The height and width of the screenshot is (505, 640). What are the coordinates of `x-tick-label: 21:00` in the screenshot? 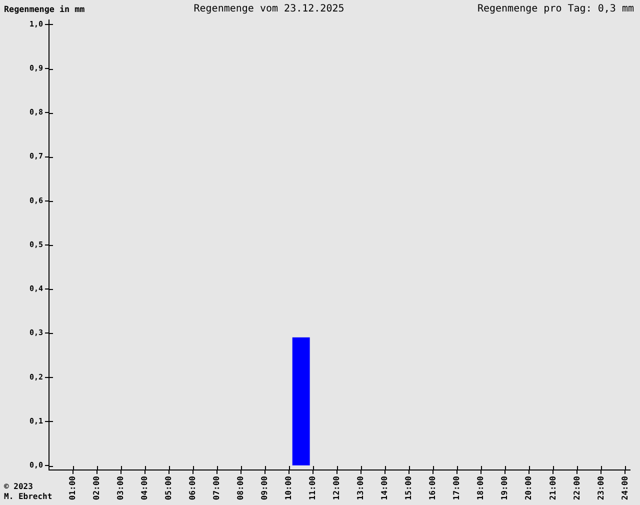 It's located at (553, 488).